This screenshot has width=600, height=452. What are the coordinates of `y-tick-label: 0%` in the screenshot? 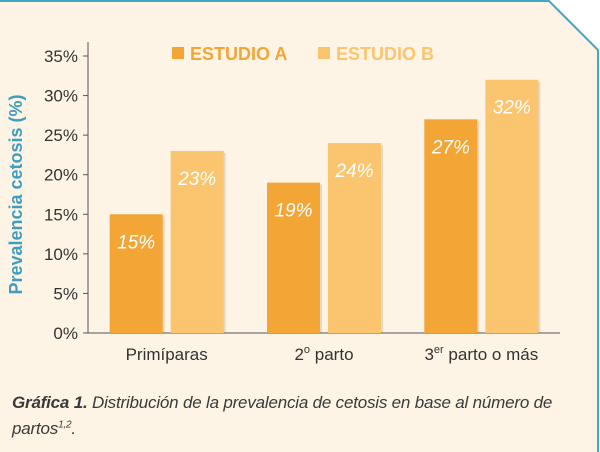 It's located at (65, 333).